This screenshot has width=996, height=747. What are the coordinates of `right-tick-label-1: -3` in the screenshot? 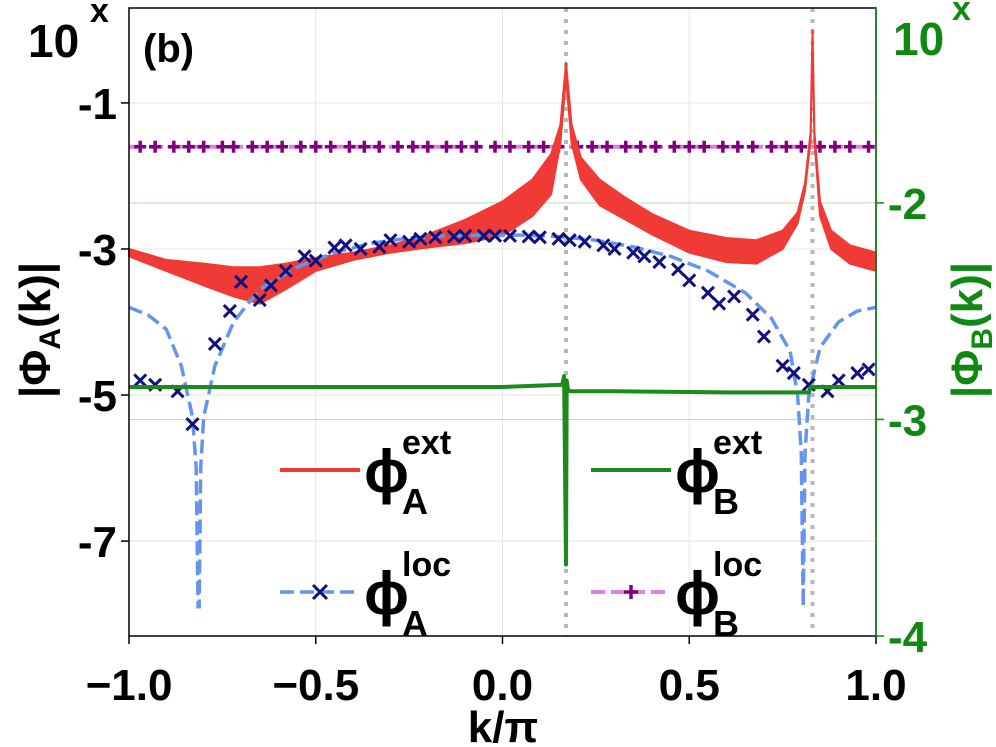 It's located at (907, 420).